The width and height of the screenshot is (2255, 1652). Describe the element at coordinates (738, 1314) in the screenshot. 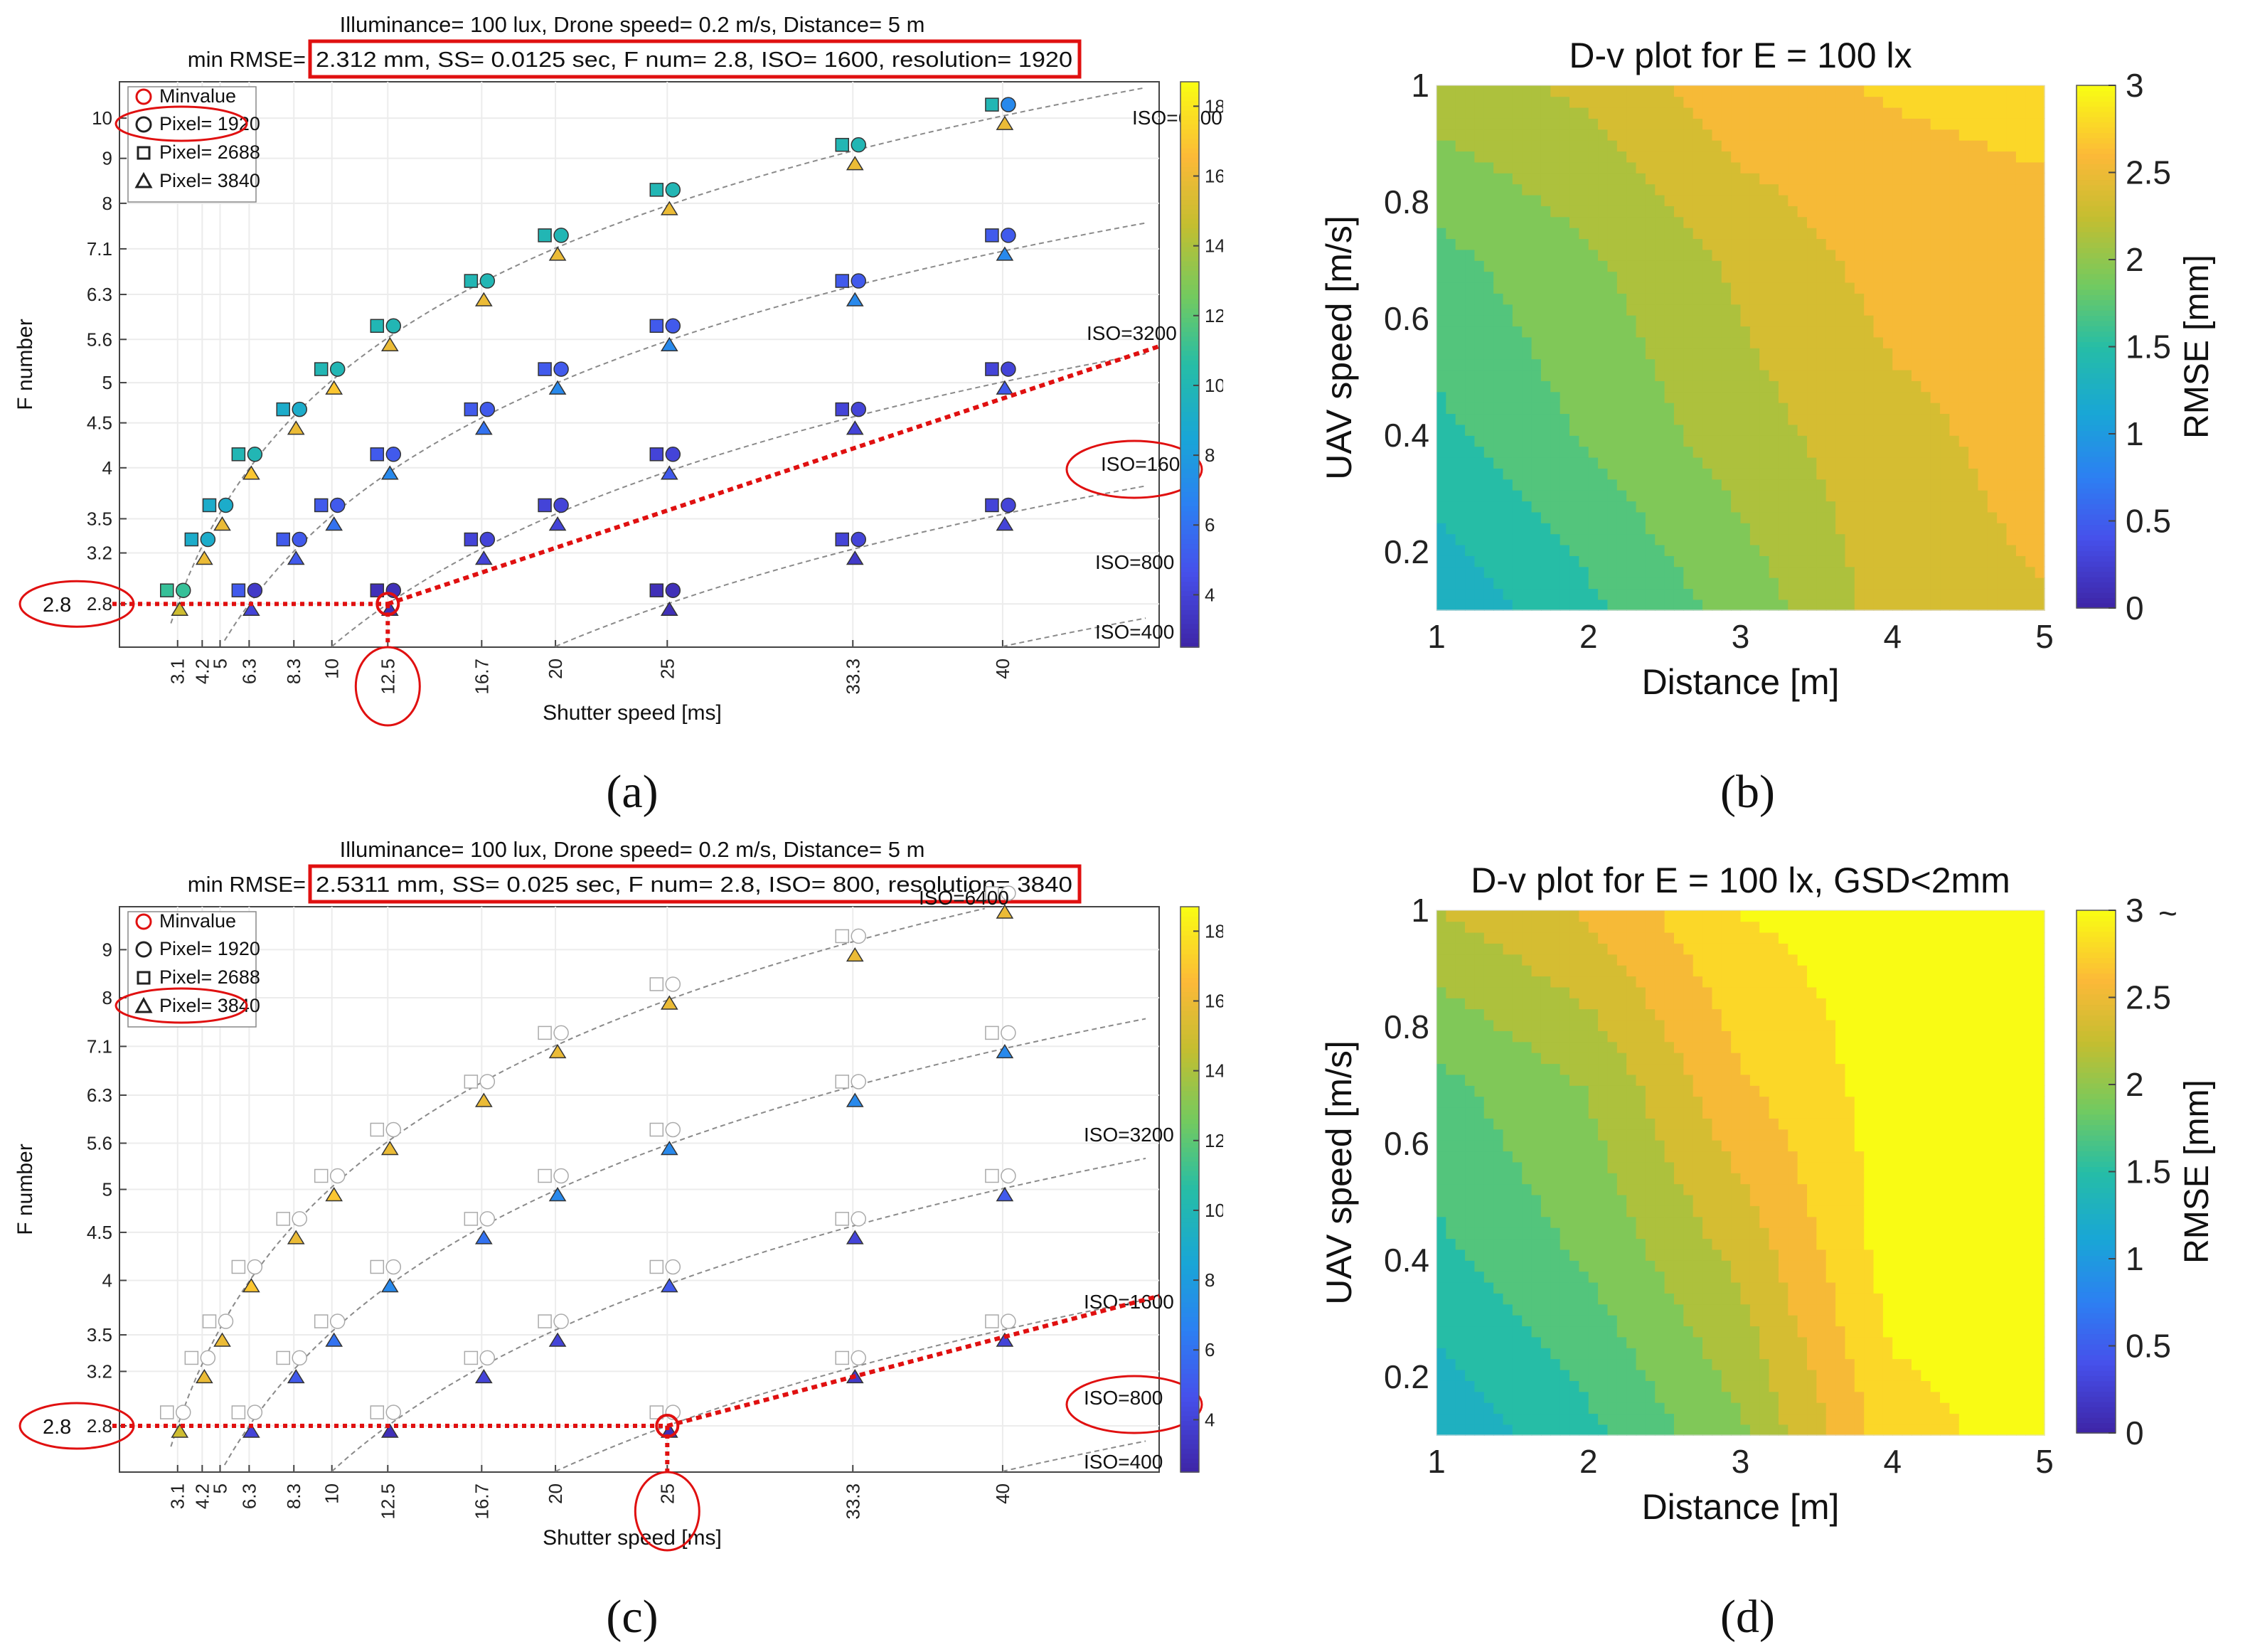

I see `iso-1600-curve` at that location.